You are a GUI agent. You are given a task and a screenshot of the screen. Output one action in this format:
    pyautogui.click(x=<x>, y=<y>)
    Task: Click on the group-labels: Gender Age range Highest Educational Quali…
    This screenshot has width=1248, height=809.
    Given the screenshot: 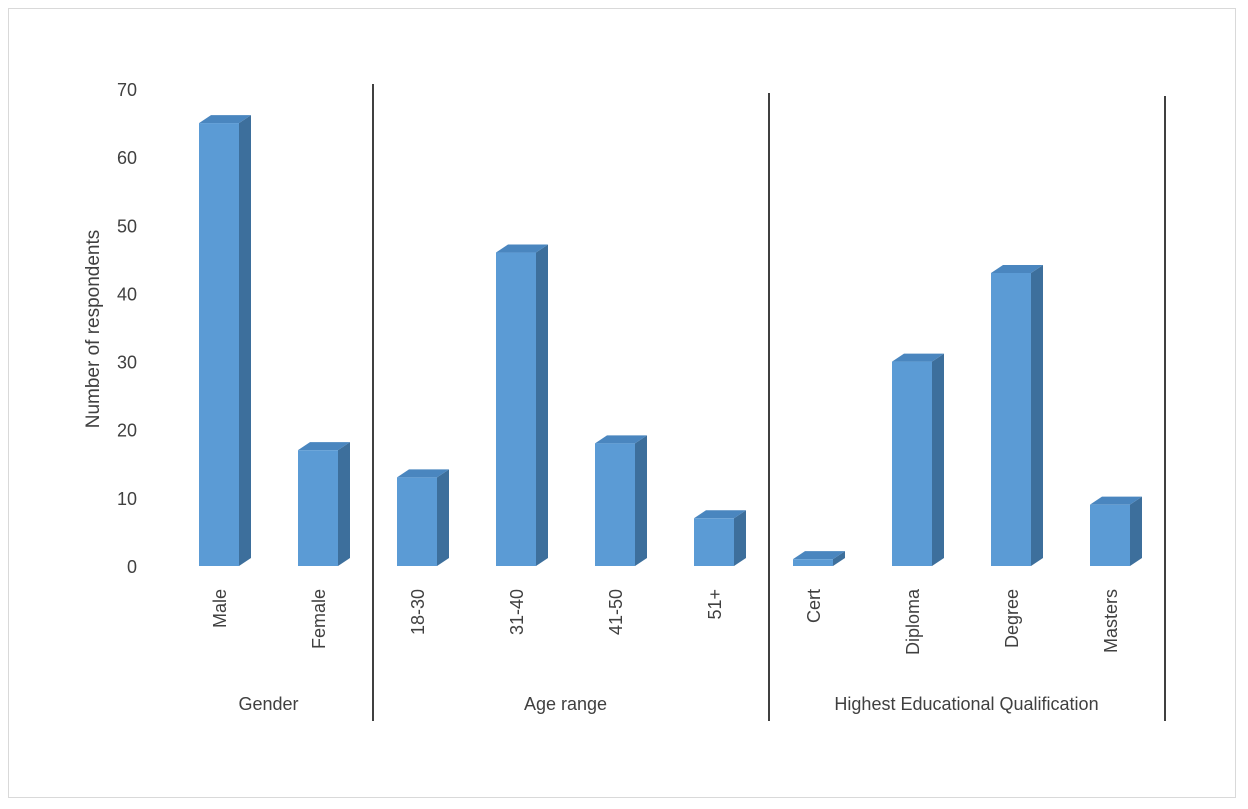 What is the action you would take?
    pyautogui.click(x=668, y=704)
    